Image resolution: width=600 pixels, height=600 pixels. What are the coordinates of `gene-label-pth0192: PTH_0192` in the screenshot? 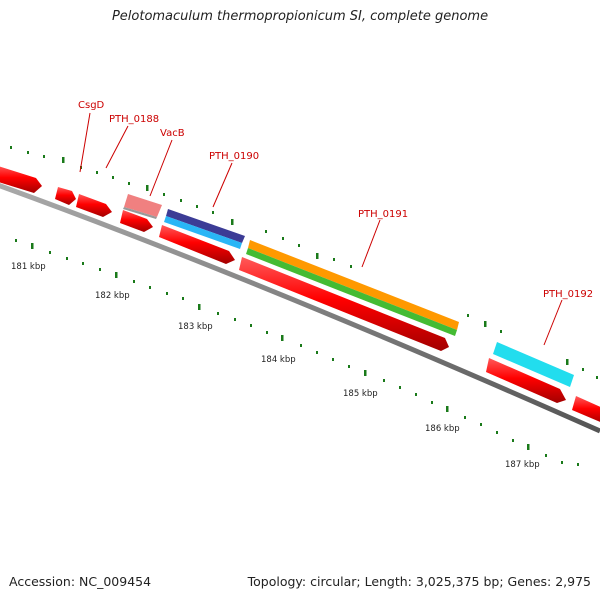 It's located at (568, 294).